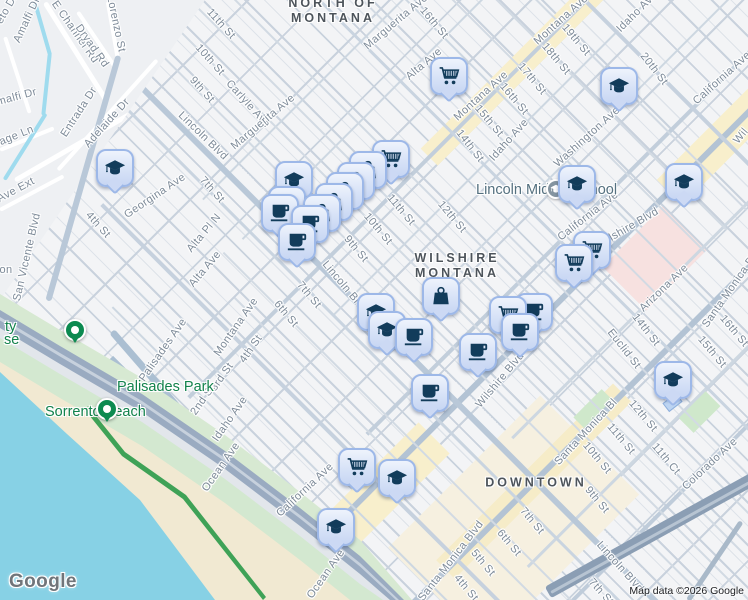 The width and height of the screenshot is (748, 600). I want to click on poi-label: se, so click(12, 340).